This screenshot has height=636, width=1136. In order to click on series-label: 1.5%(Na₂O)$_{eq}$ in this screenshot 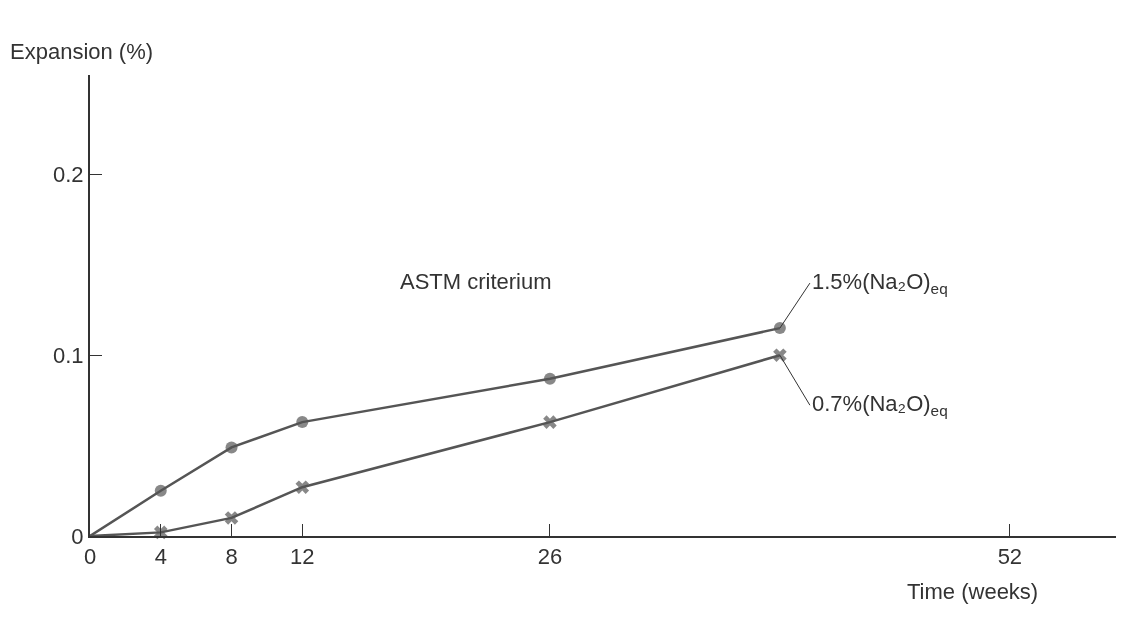, I will do `click(880, 283)`.